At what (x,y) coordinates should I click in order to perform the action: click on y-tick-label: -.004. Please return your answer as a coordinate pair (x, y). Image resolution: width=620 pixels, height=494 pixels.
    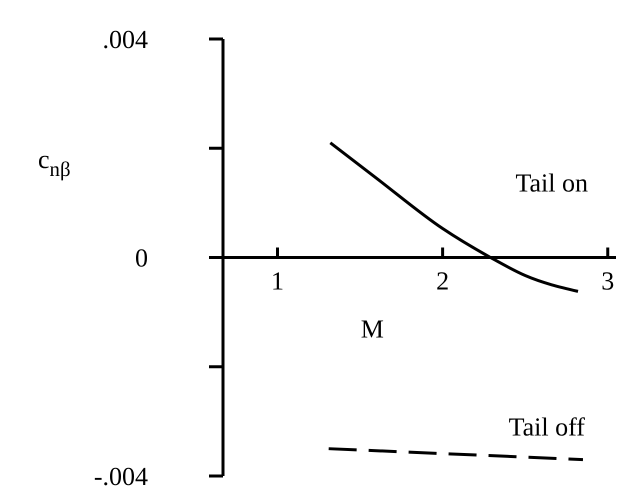
    Looking at the image, I should click on (121, 476).